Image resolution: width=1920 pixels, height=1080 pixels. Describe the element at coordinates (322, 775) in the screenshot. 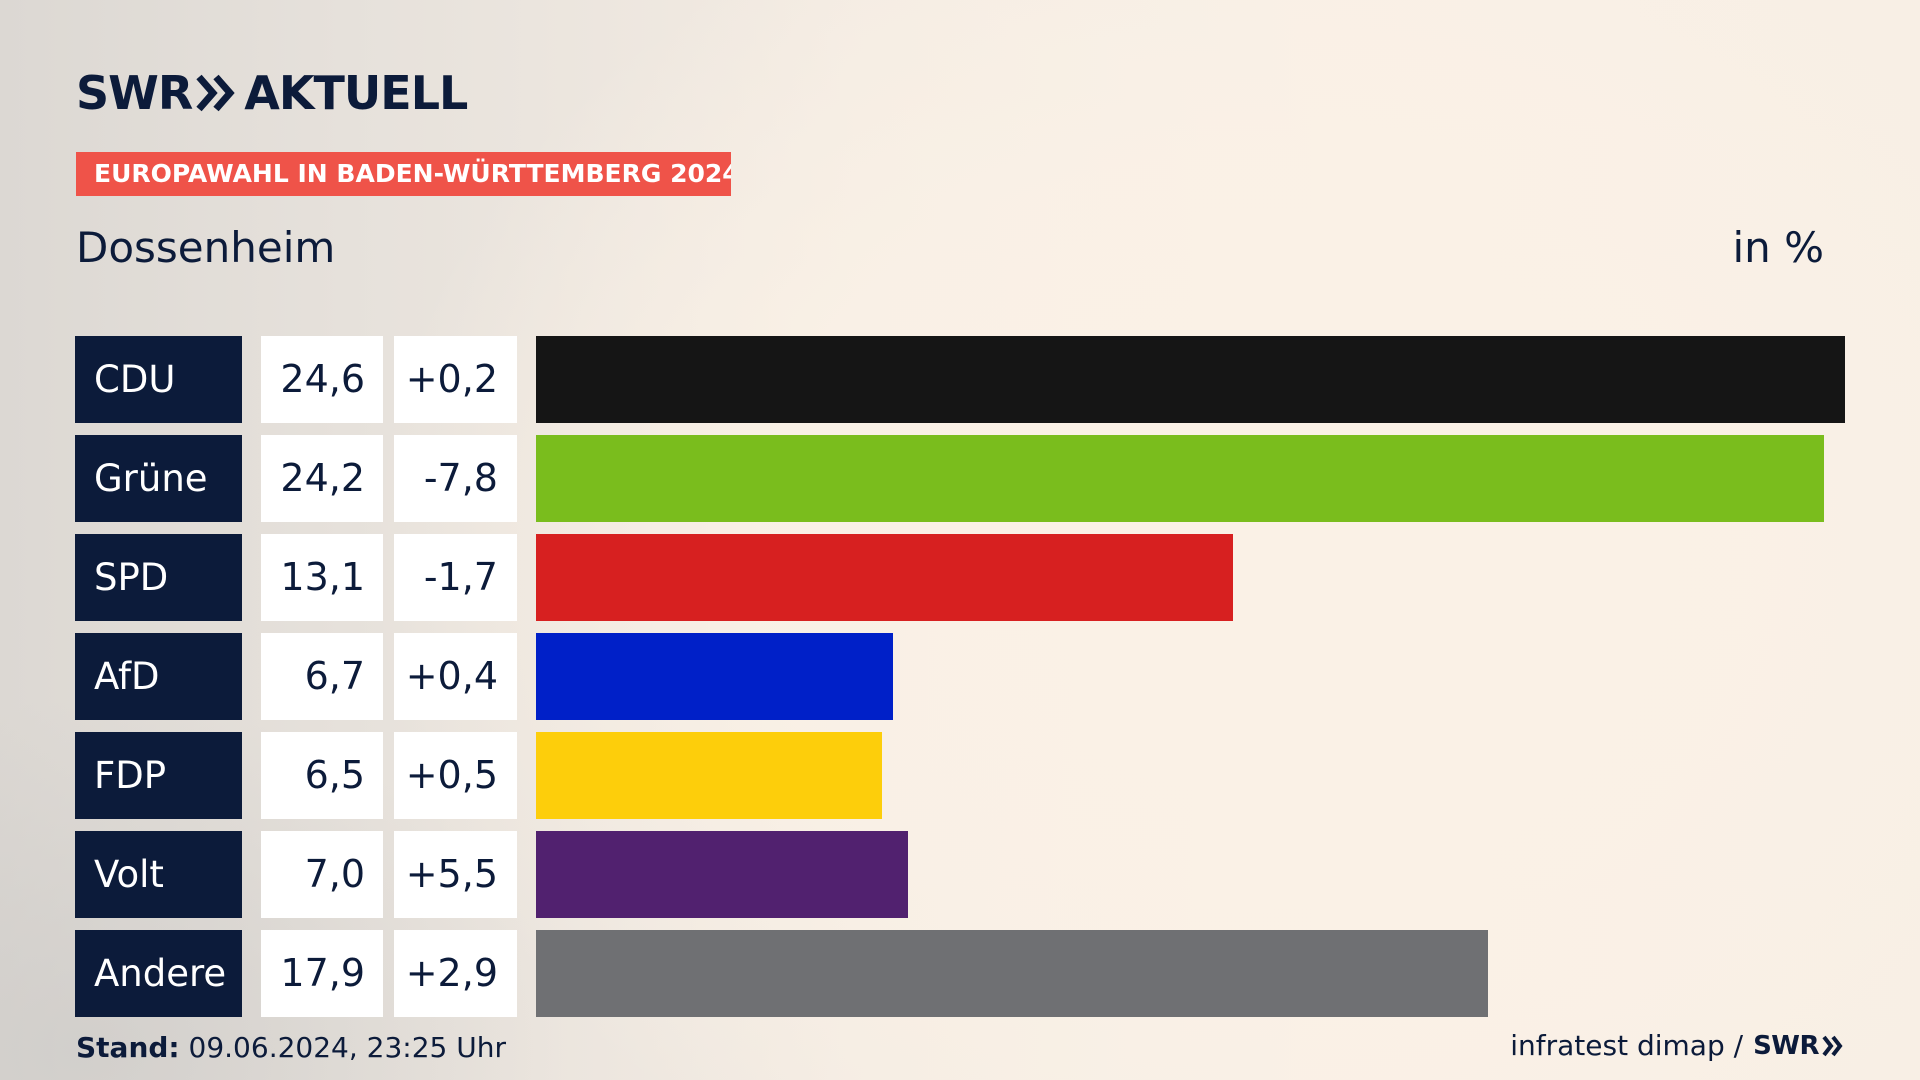

I see `vote-share-label: 6,5` at that location.